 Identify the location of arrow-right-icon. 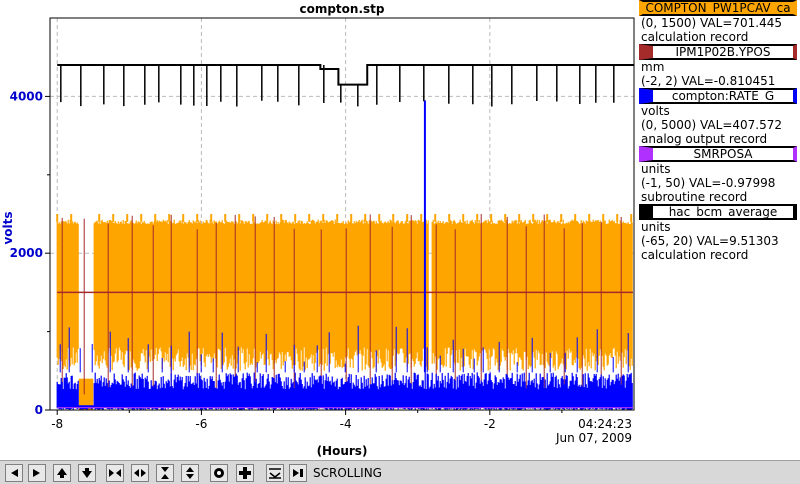
(36, 473).